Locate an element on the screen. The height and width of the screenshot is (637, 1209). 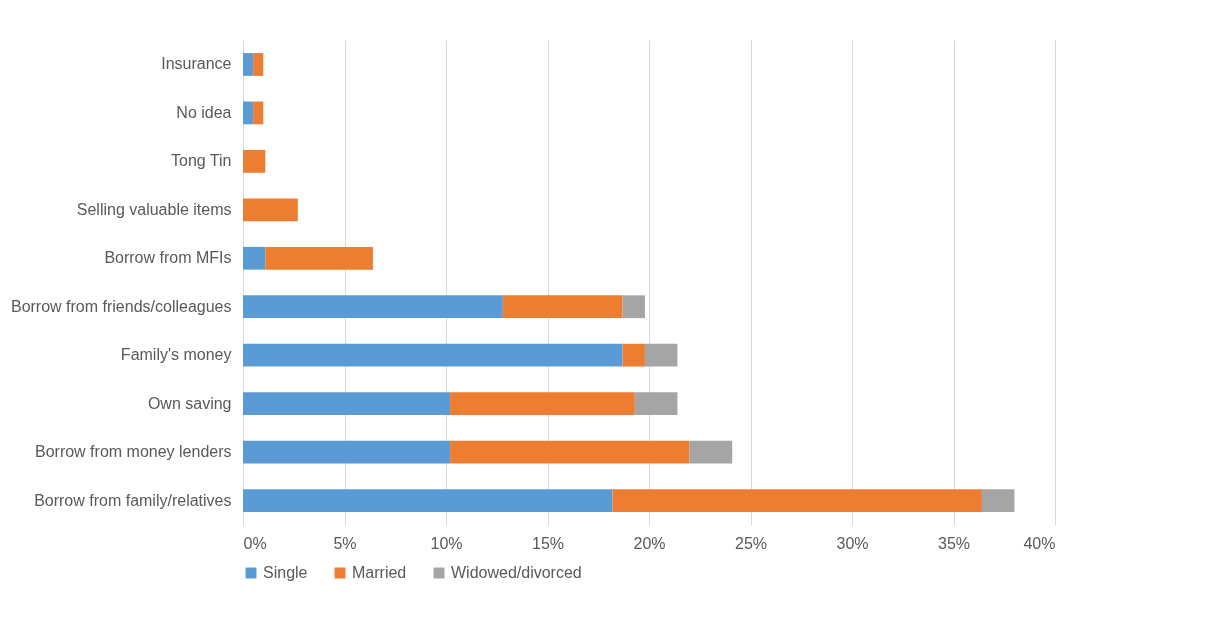
legend-label: Single is located at coordinates (285, 572).